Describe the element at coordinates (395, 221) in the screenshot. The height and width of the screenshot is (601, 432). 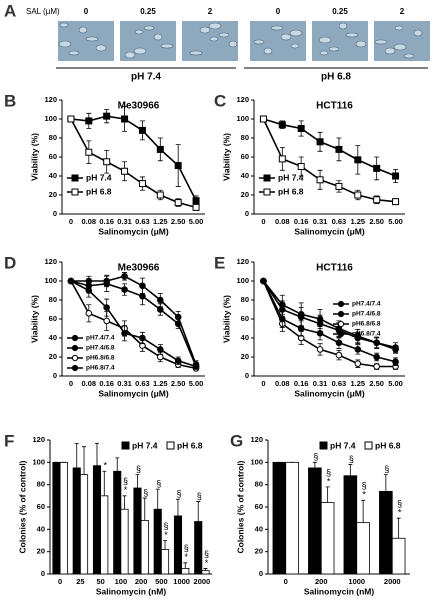
I see `x-tick-label: 5.00` at that location.